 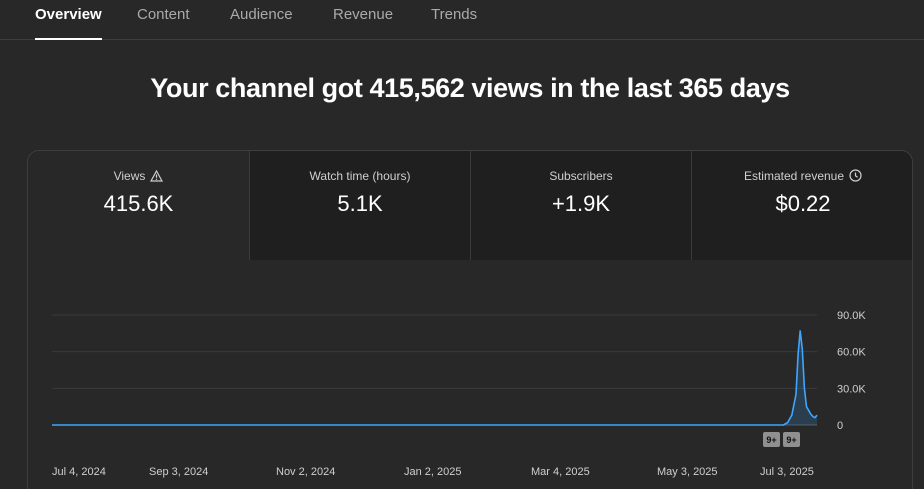 What do you see at coordinates (360, 176) in the screenshot?
I see `metric-watch-time-label: Watch time (hours)` at bounding box center [360, 176].